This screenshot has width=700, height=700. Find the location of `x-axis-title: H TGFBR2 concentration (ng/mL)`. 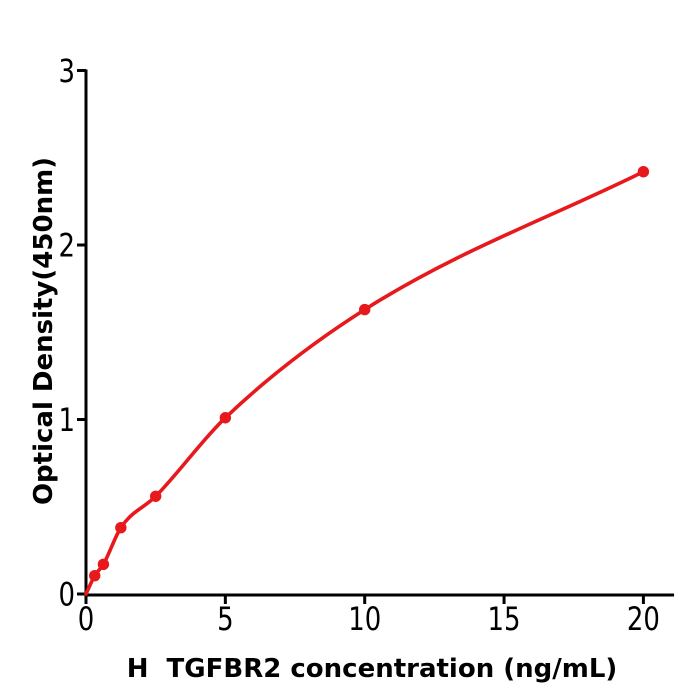

x-axis-title: H TGFBR2 concentration (ng/mL) is located at coordinates (372, 669).